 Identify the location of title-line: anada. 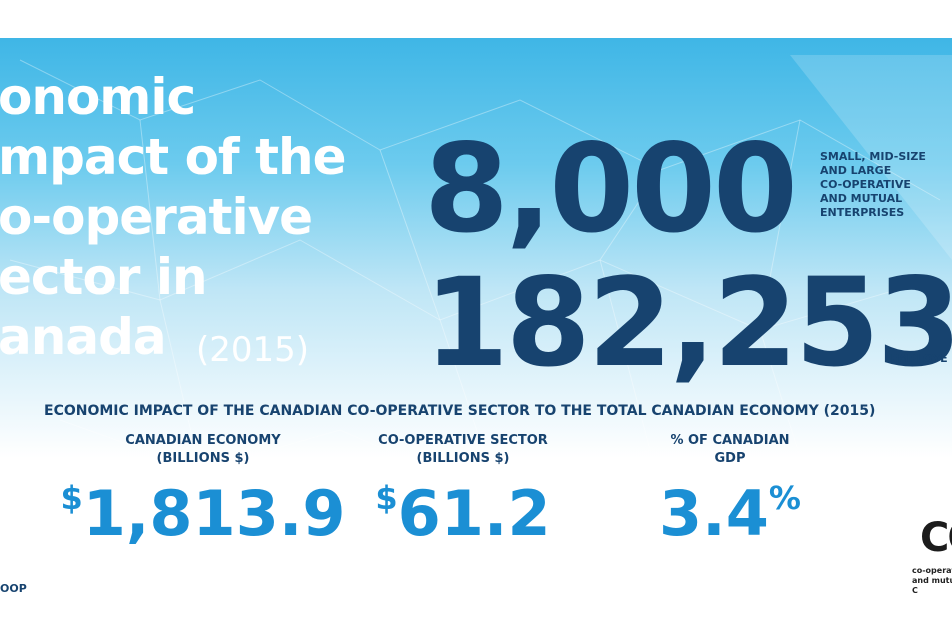
(83, 337).